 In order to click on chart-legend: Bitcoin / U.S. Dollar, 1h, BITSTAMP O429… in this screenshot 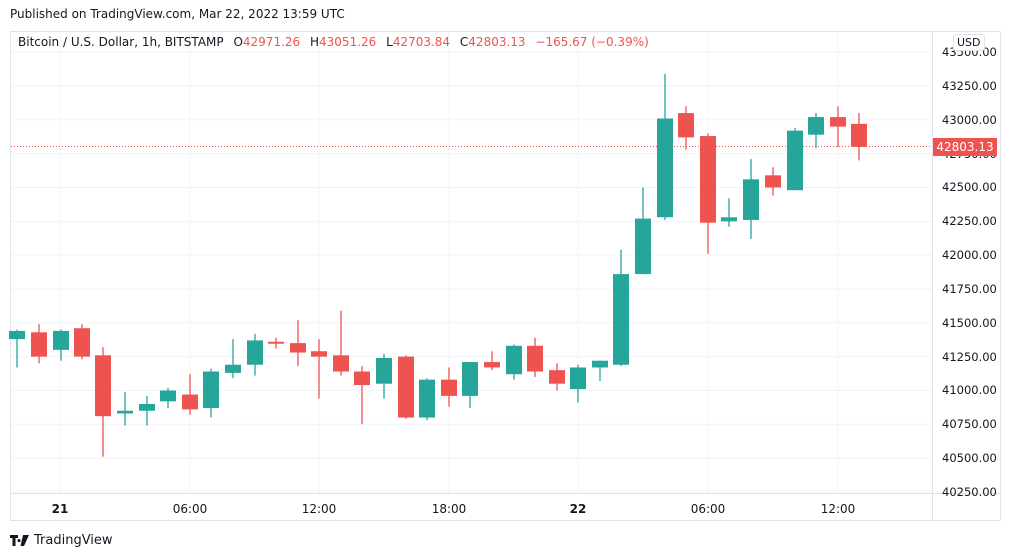, I will do `click(333, 42)`.